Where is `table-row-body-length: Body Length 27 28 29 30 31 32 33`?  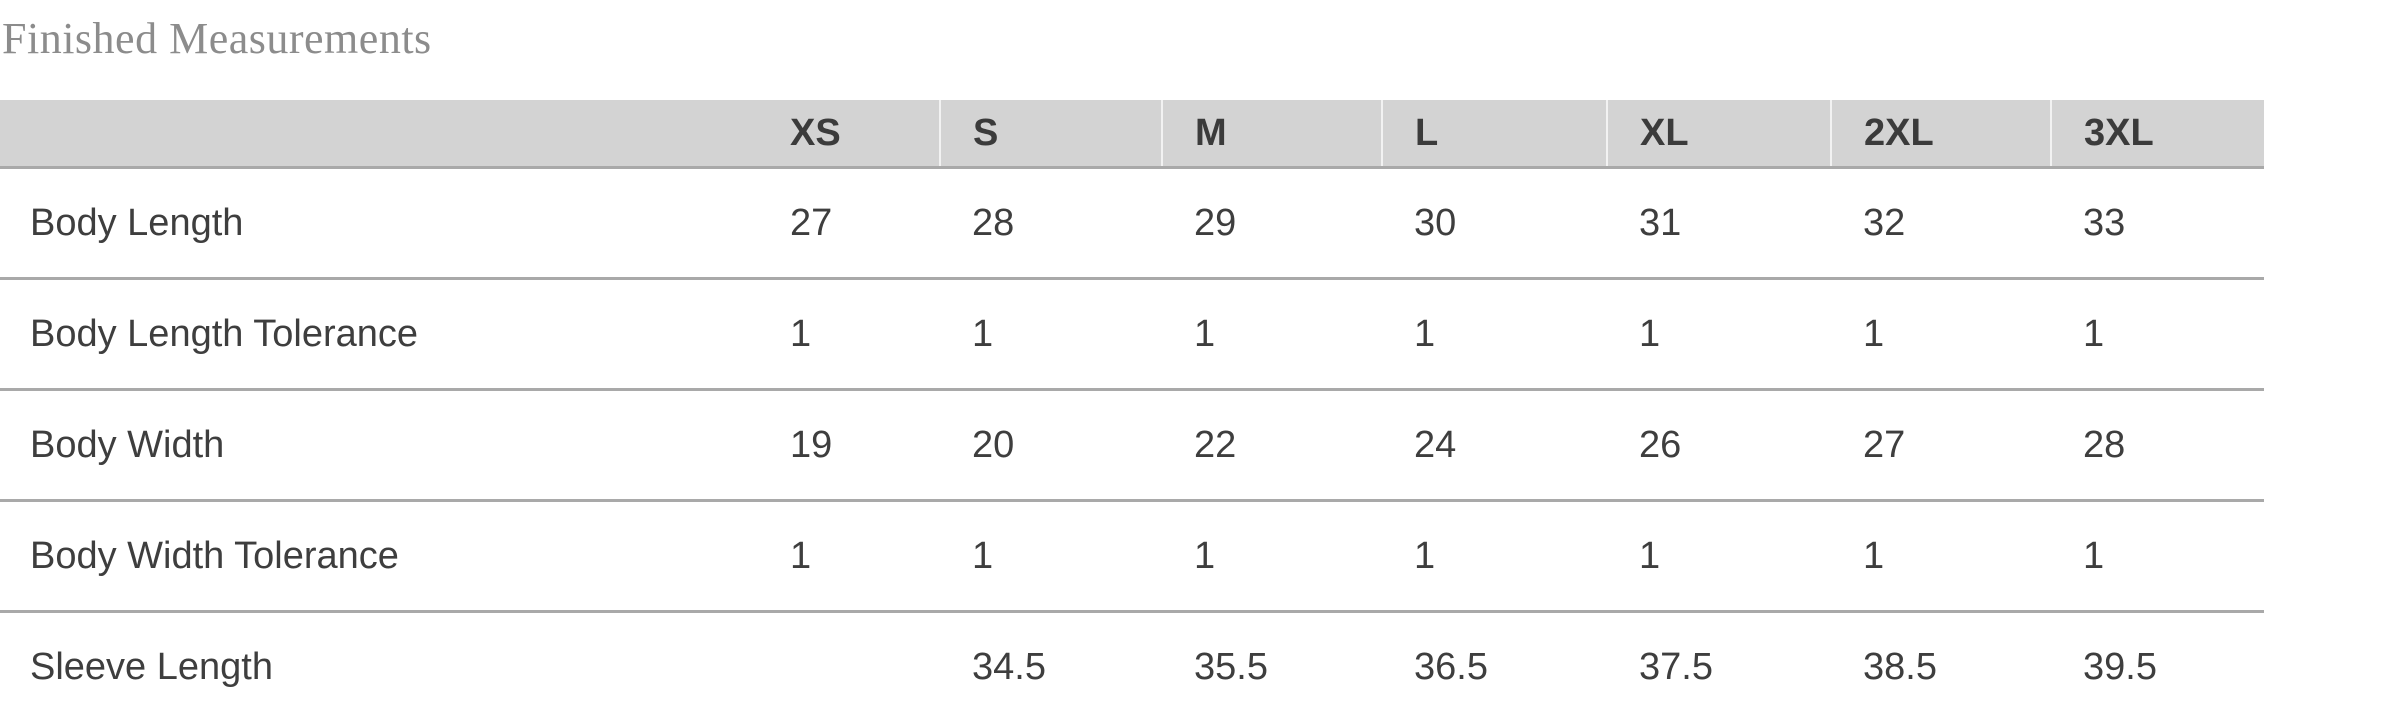 table-row-body-length: Body Length 27 28 29 30 31 32 33 is located at coordinates (1132, 224).